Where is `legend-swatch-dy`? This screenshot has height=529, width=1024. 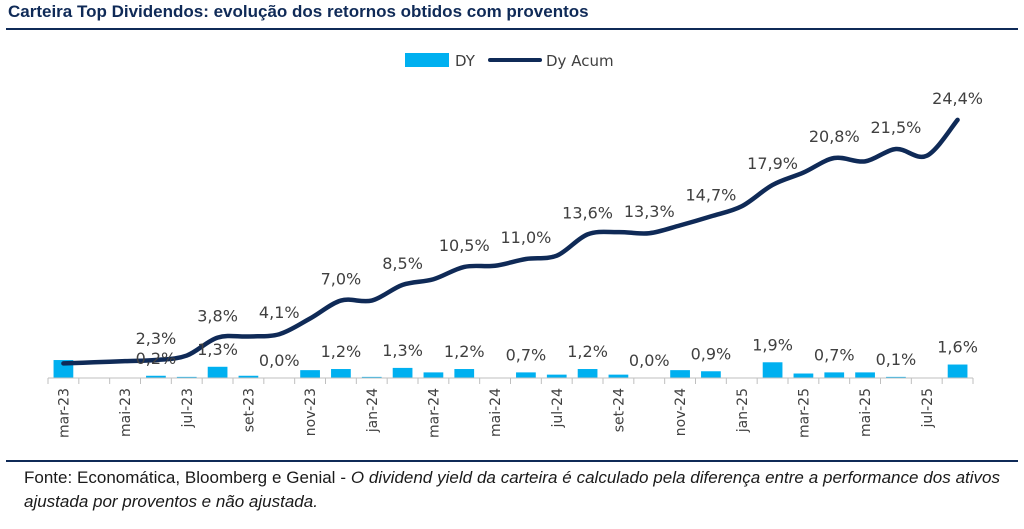
legend-swatch-dy is located at coordinates (427, 60).